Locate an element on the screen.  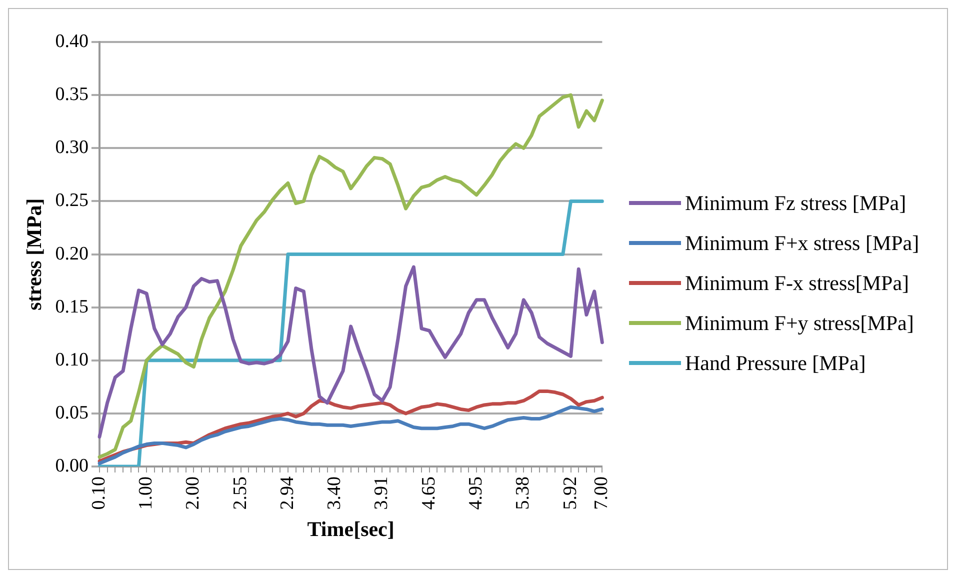
y-tick-label: 0.20 is located at coordinates (71, 253).